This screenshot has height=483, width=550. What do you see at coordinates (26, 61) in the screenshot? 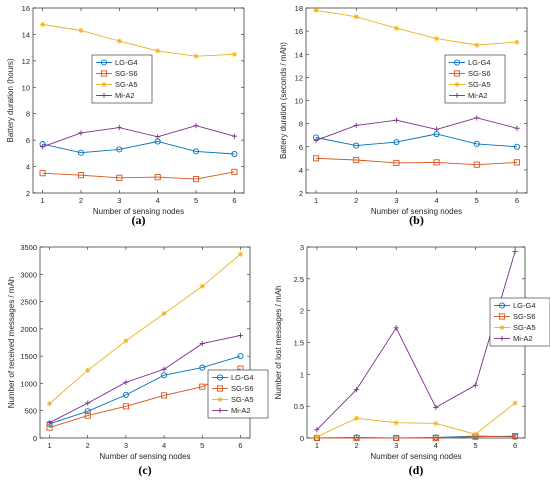
I see `y-tick-label: 12` at bounding box center [26, 61].